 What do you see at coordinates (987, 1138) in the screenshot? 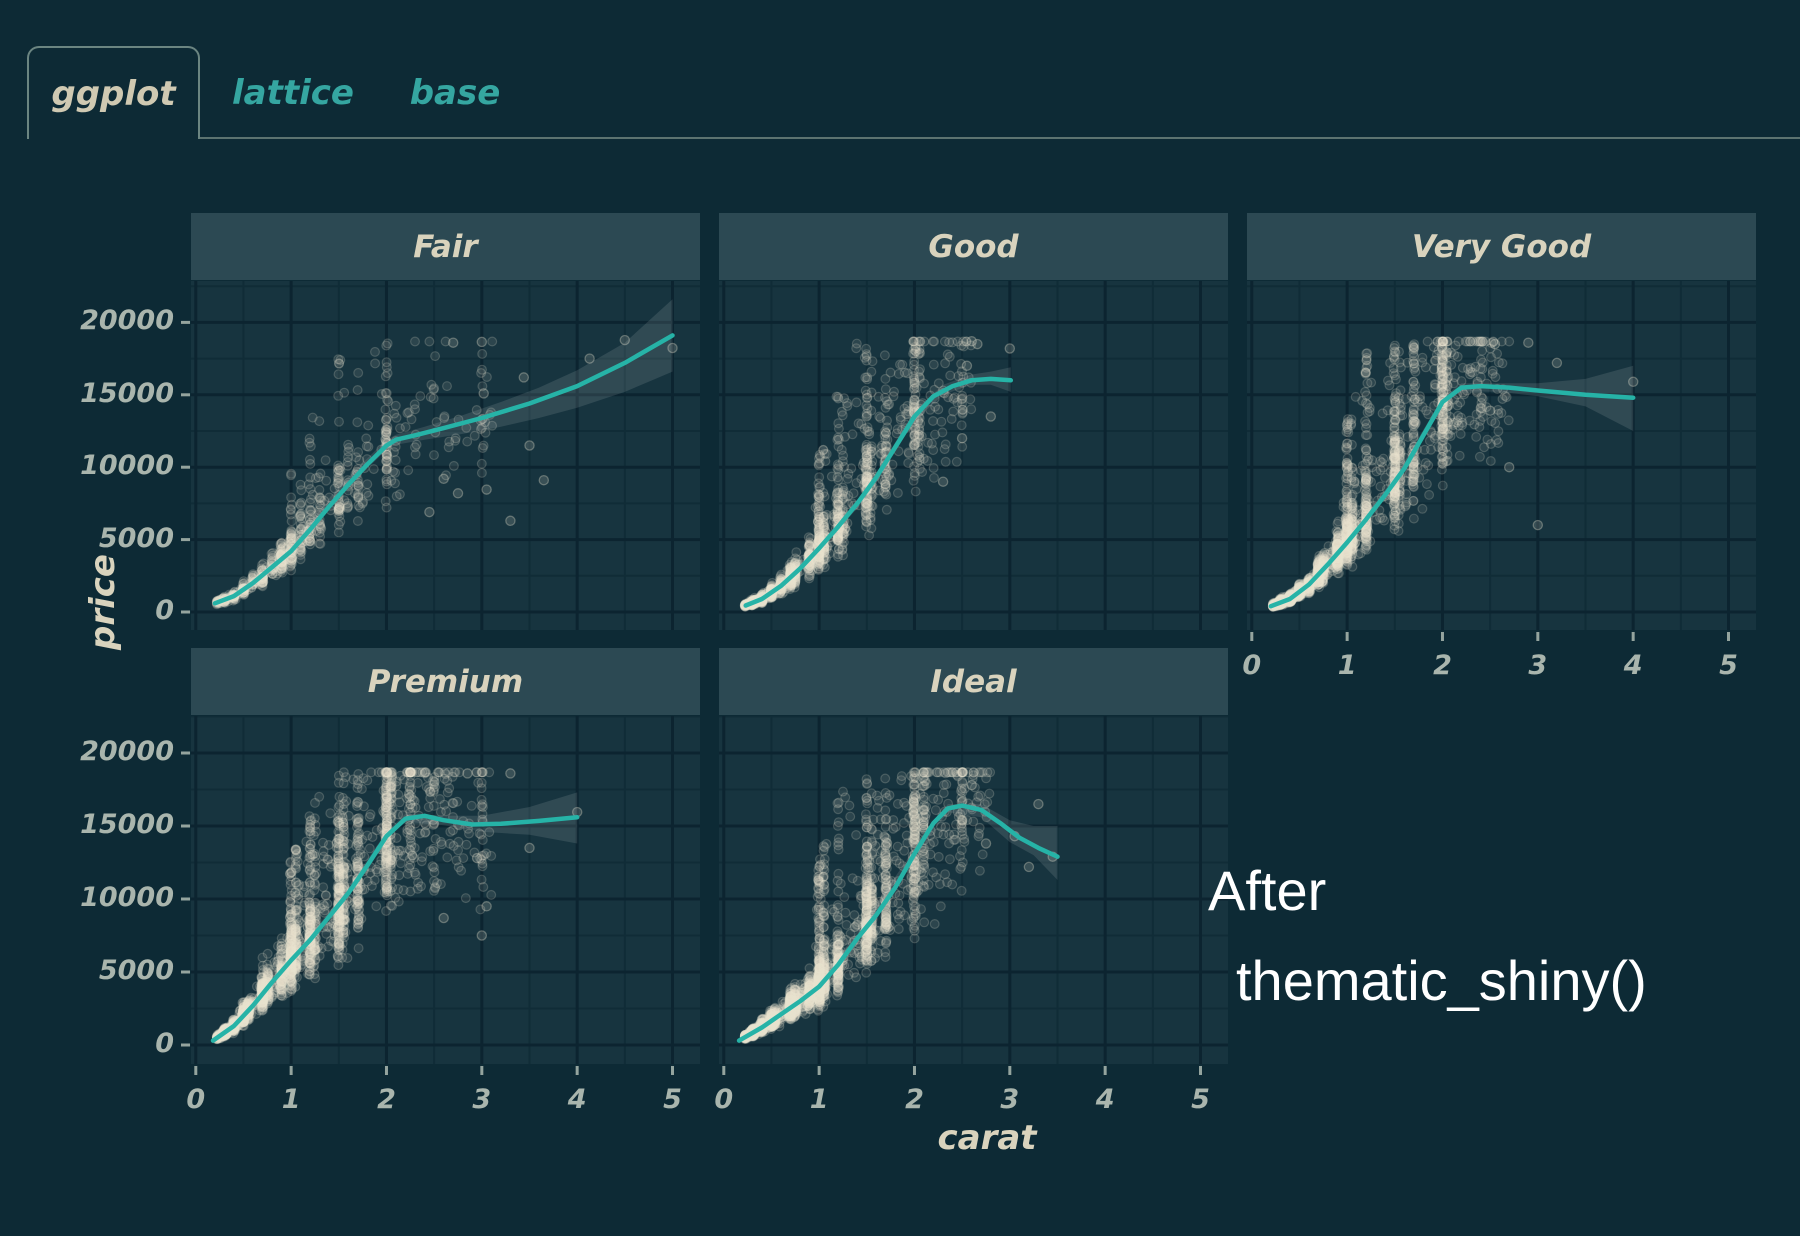
I see `x-axis-title: carat` at bounding box center [987, 1138].